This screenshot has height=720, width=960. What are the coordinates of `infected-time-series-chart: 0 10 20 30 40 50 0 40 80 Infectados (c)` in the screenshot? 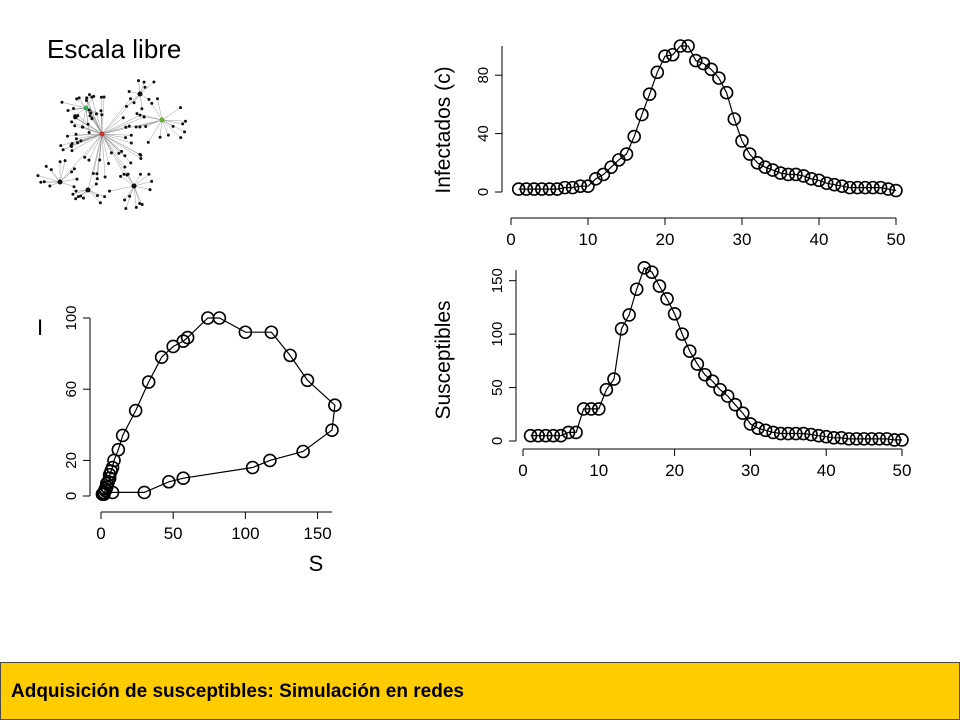 It's located at (669, 144).